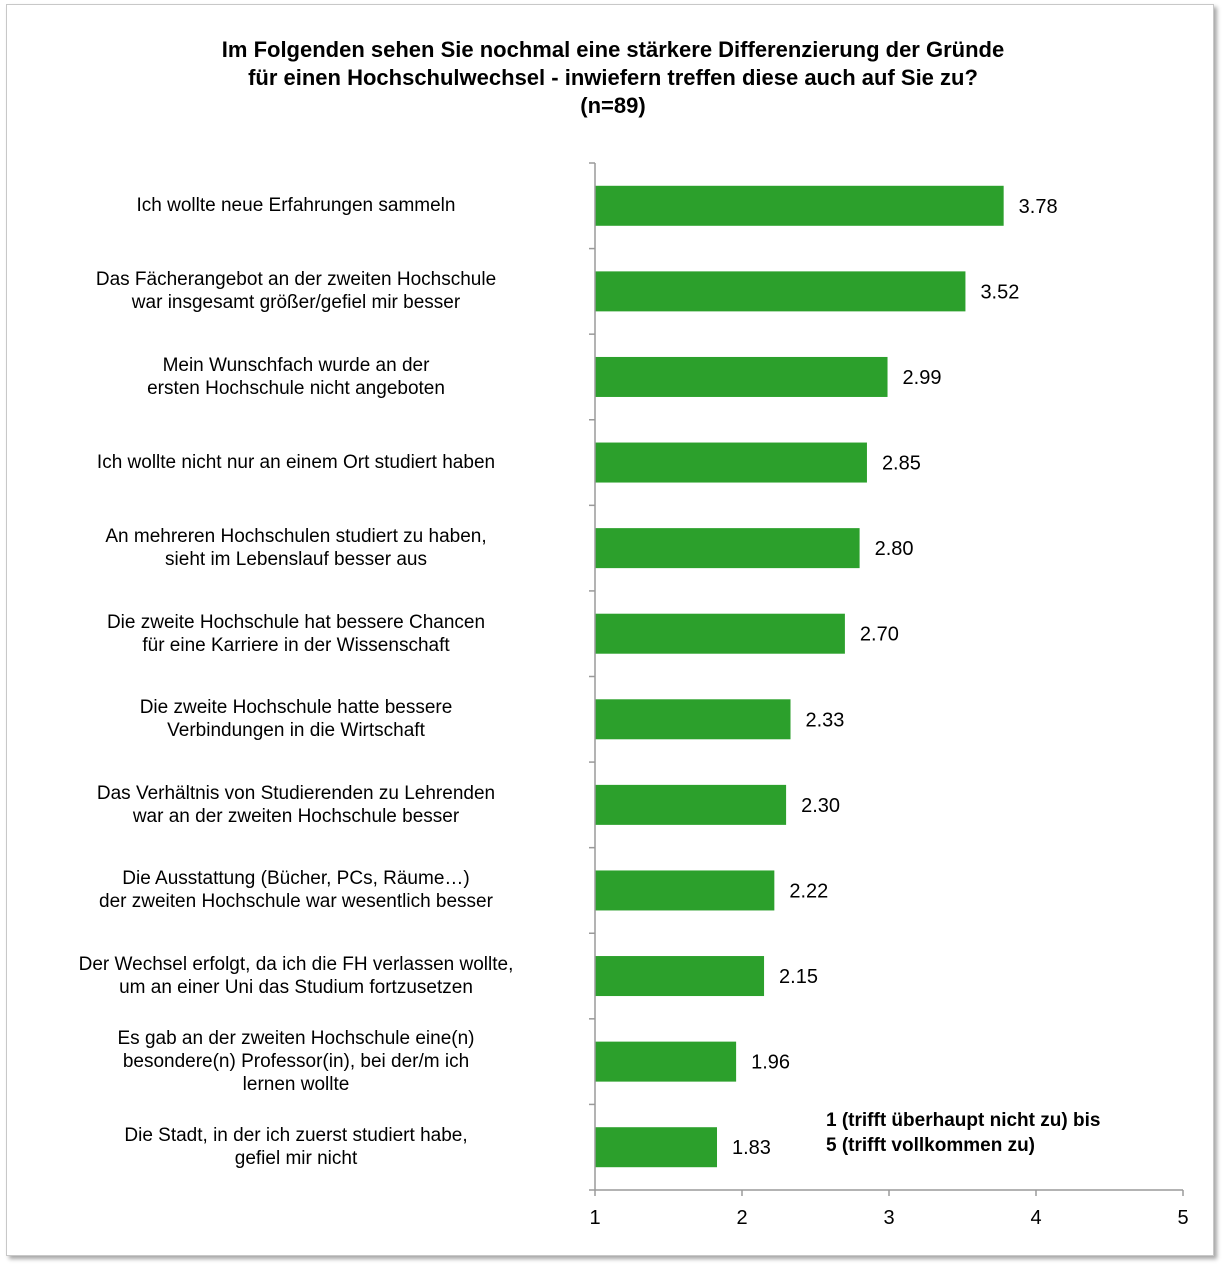  I want to click on category-label-line: war insgesamt größer/gefiel mir besser, so click(296, 303).